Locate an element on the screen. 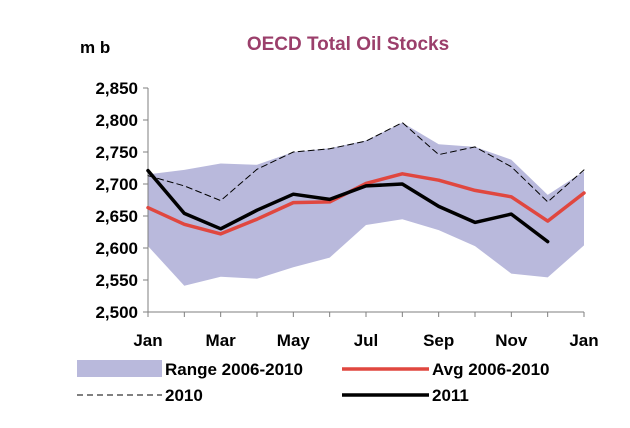 This screenshot has width=630, height=428. x-tick-label: Jul is located at coordinates (366, 340).